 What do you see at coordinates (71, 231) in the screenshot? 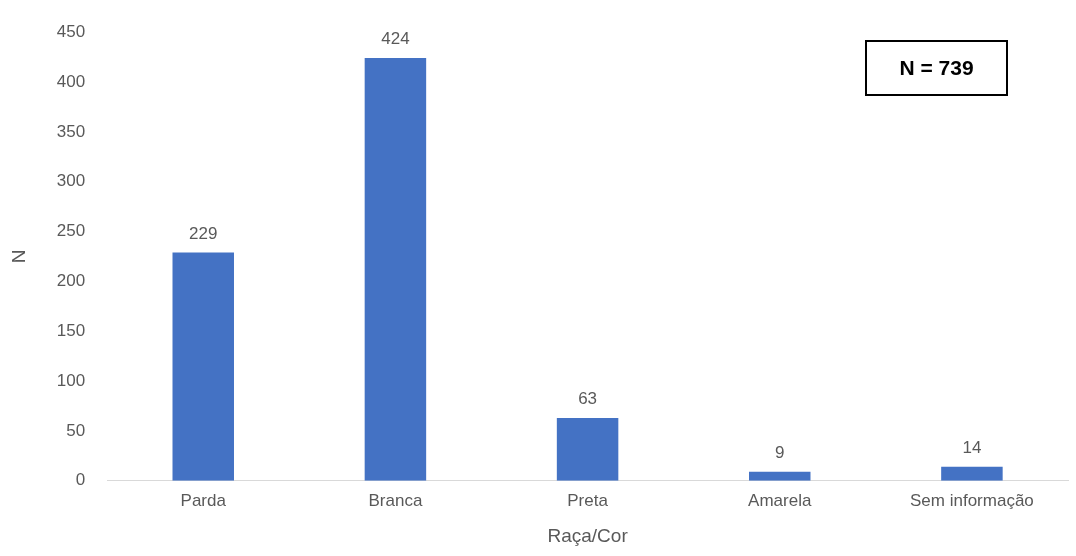
I see `y-tick-label: 250` at bounding box center [71, 231].